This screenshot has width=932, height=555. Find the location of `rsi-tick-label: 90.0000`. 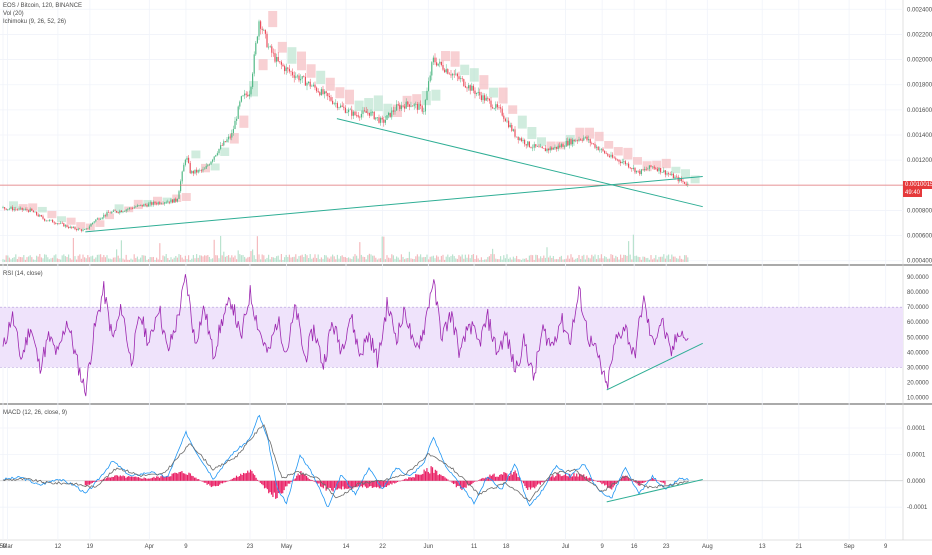

rsi-tick-label: 90.0000 is located at coordinates (918, 278).